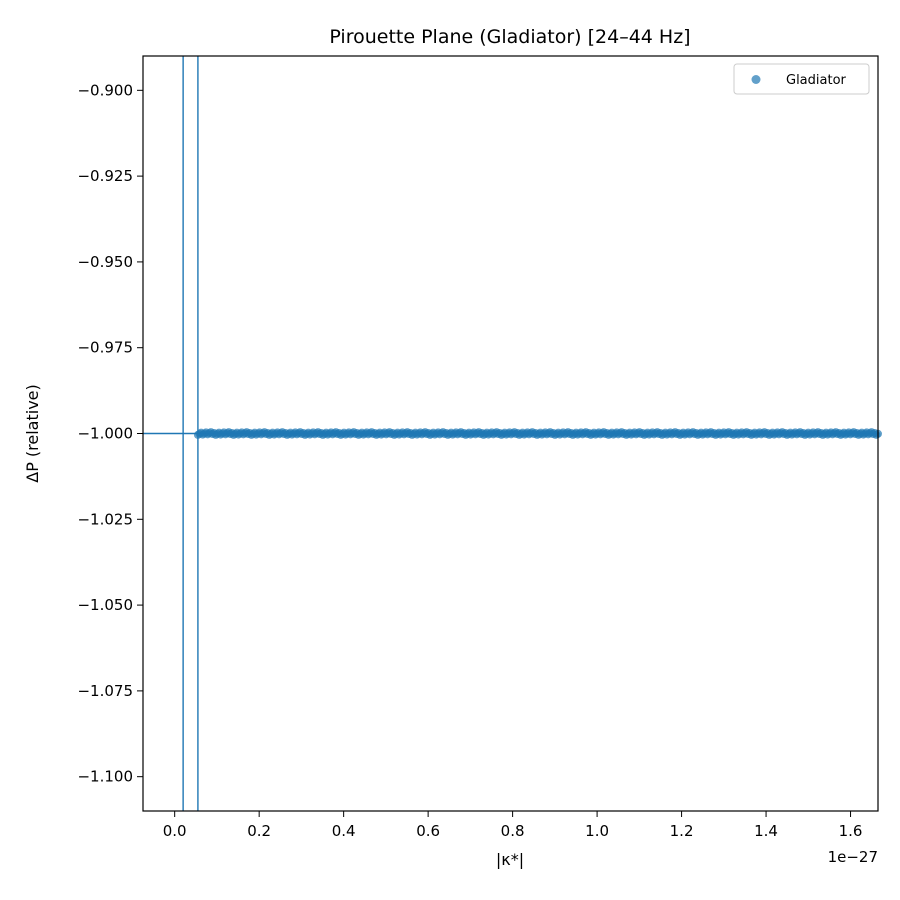 Image resolution: width=900 pixels, height=900 pixels. I want to click on y-tick-label: −1.075, so click(105, 691).